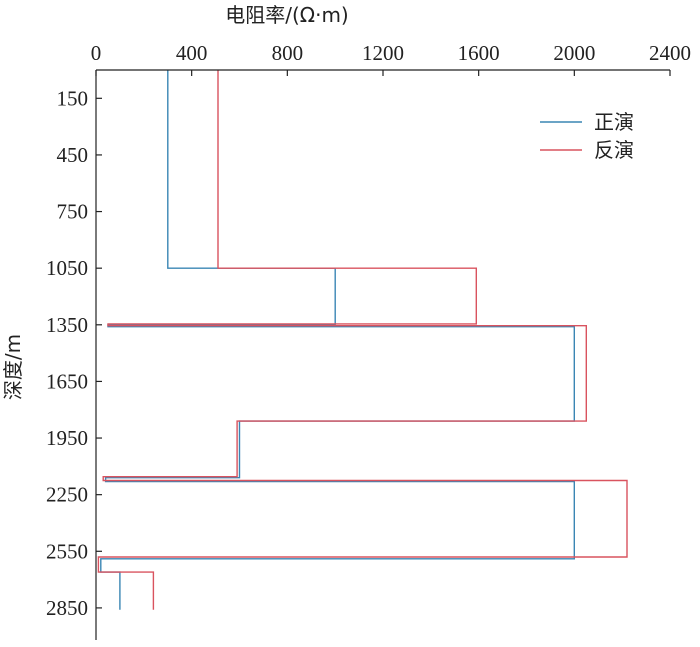 The height and width of the screenshot is (647, 700). What do you see at coordinates (67, 608) in the screenshot?
I see `y-tick-label: 2850` at bounding box center [67, 608].